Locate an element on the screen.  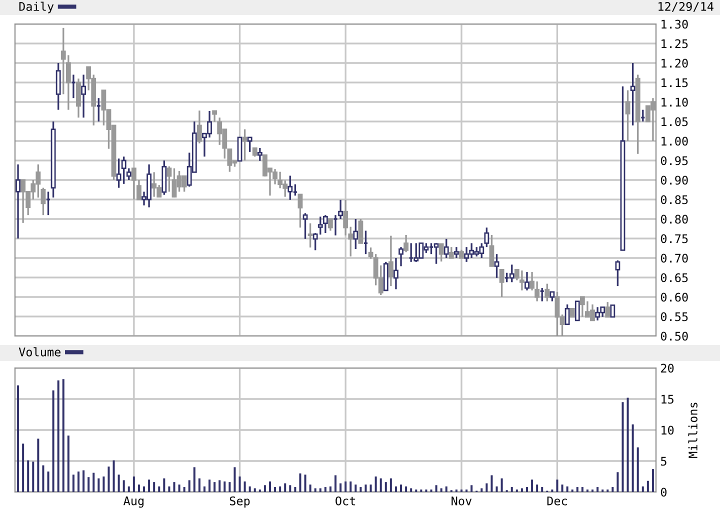
x-tick-label: Oct is located at coordinates (346, 501).